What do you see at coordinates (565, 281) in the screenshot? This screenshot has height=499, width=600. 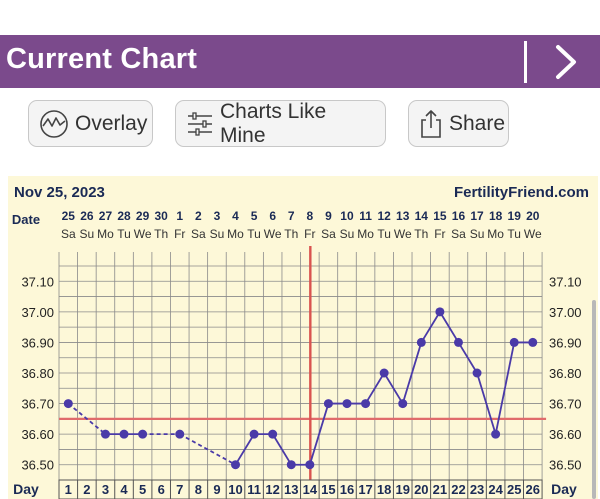 I see `y-tick-label-right: 37.10` at bounding box center [565, 281].